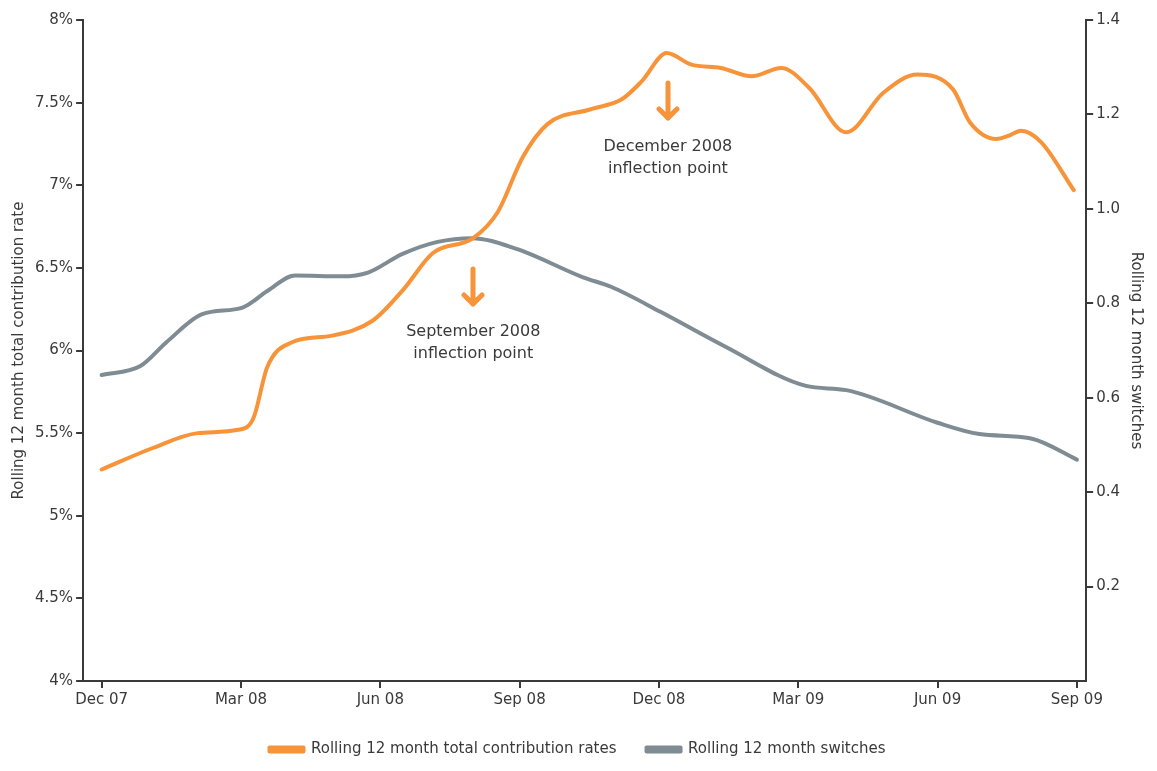  What do you see at coordinates (1108, 18) in the screenshot?
I see `y2-tick-label: 1.4` at bounding box center [1108, 18].